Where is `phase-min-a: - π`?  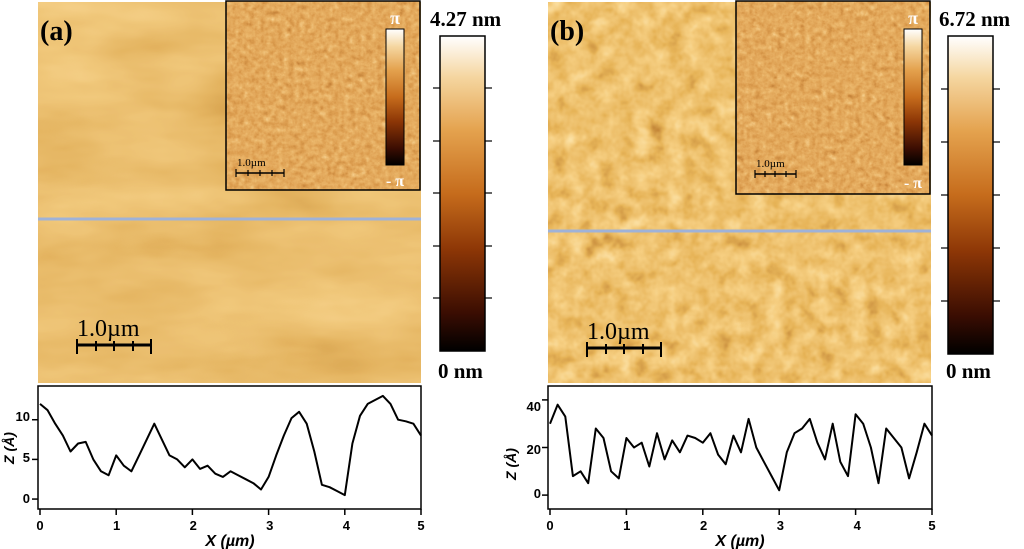
phase-min-a: - π is located at coordinates (395, 181).